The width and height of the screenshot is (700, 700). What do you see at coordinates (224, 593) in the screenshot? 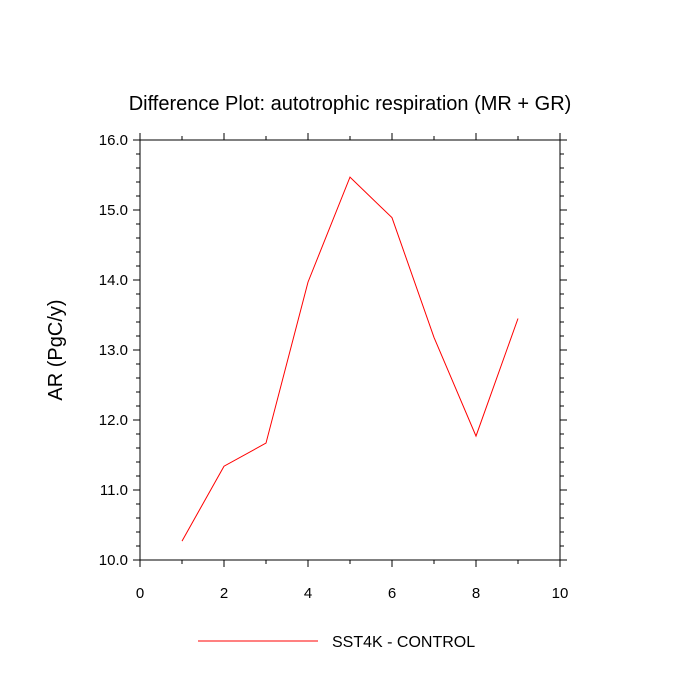
I see `x-tick-label: 2` at bounding box center [224, 593].